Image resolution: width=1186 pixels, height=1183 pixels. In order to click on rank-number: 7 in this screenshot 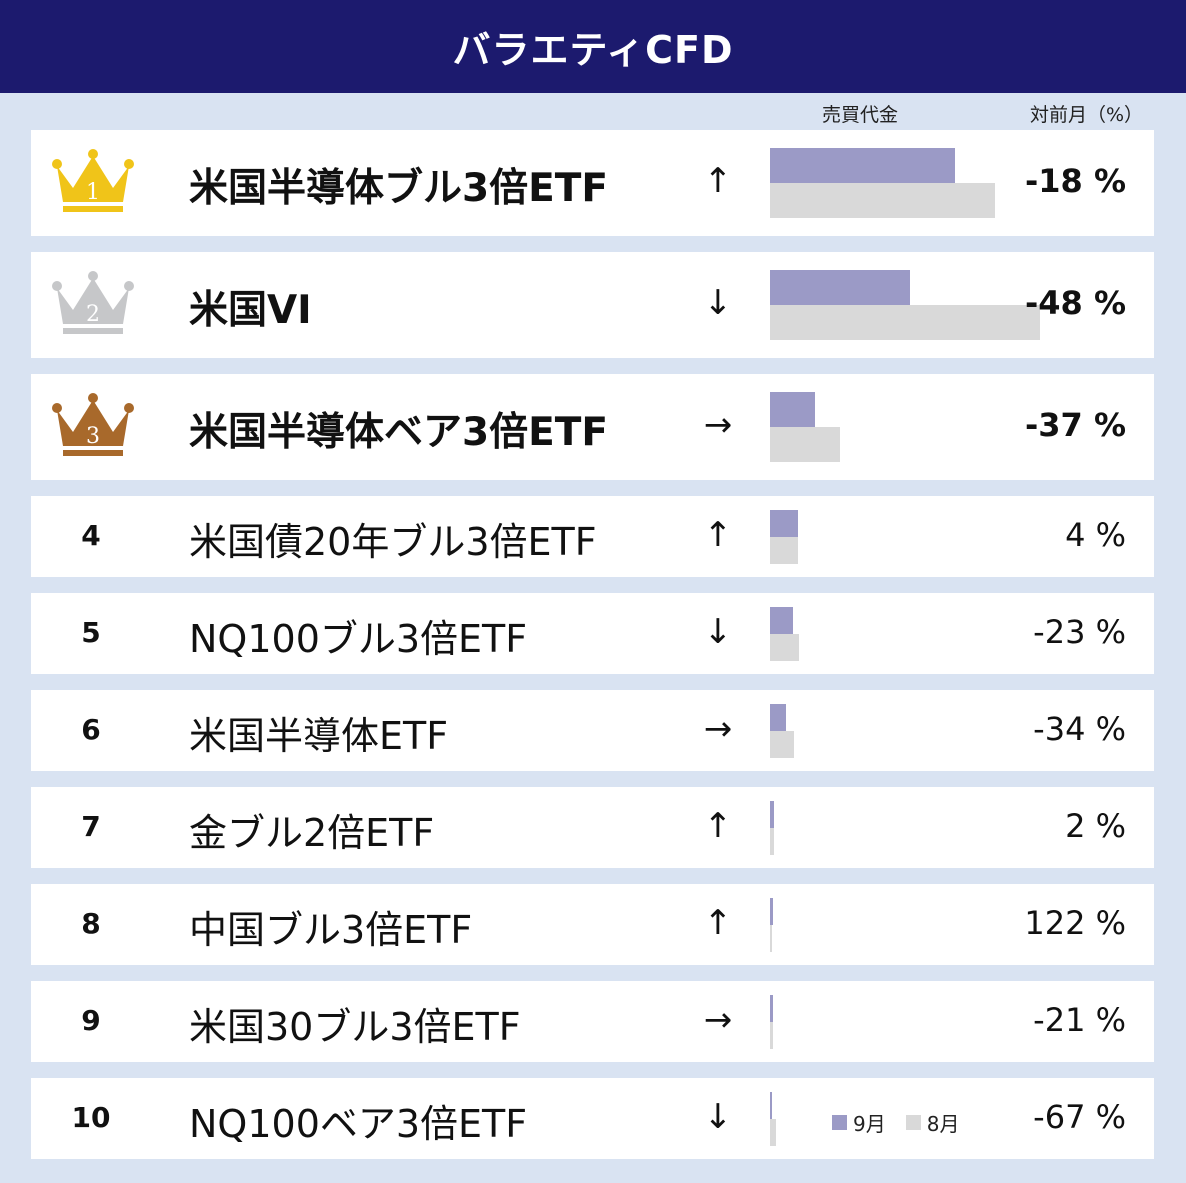, I will do `click(91, 826)`.